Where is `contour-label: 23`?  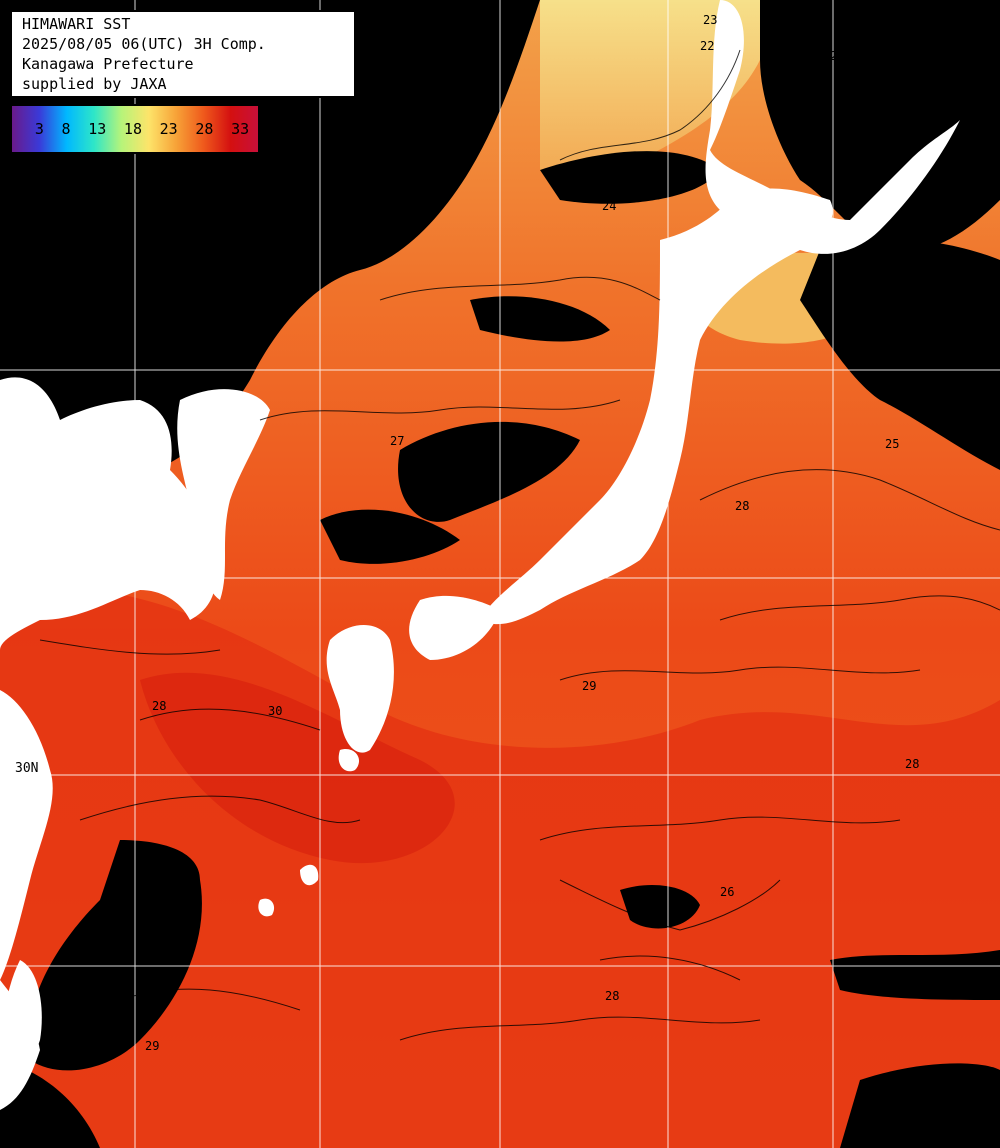 contour-label: 23 is located at coordinates (710, 20).